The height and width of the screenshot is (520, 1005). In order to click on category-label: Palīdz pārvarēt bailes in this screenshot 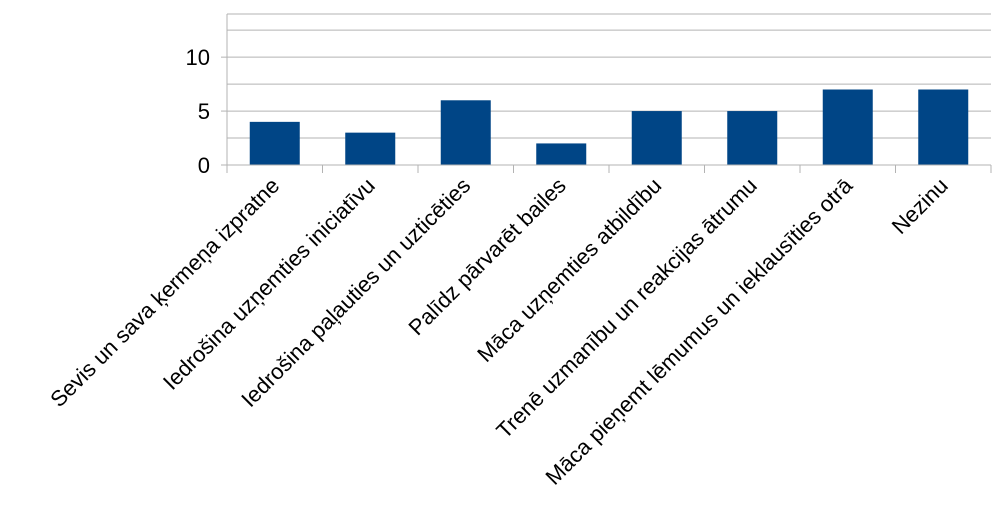, I will do `click(487, 256)`.